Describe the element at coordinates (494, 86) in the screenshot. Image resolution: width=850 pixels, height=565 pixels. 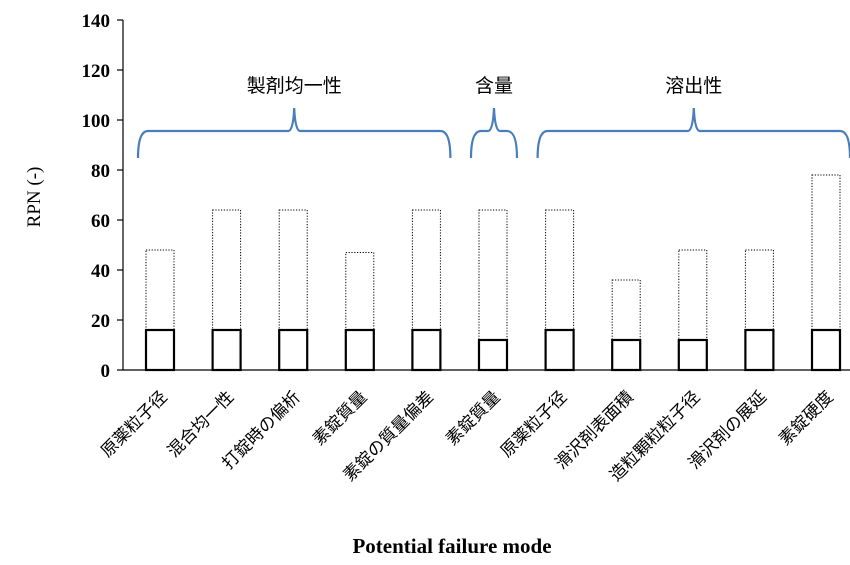
I see `group-label: 含量` at that location.